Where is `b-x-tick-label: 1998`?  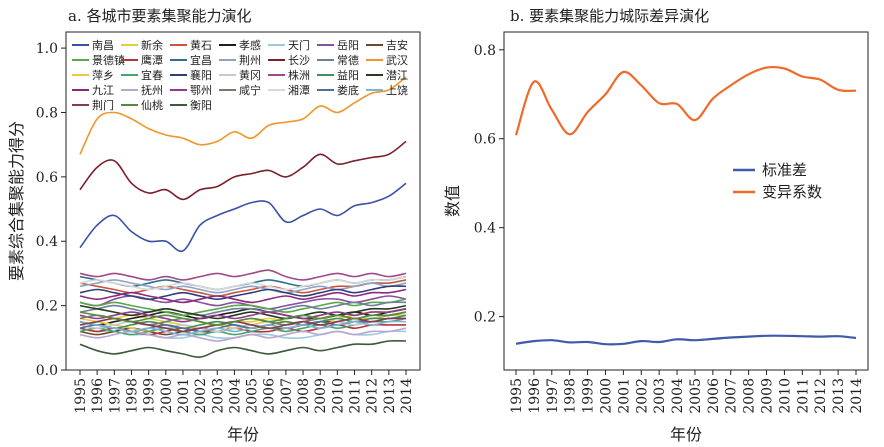 b-x-tick-label: 1998 is located at coordinates (571, 396).